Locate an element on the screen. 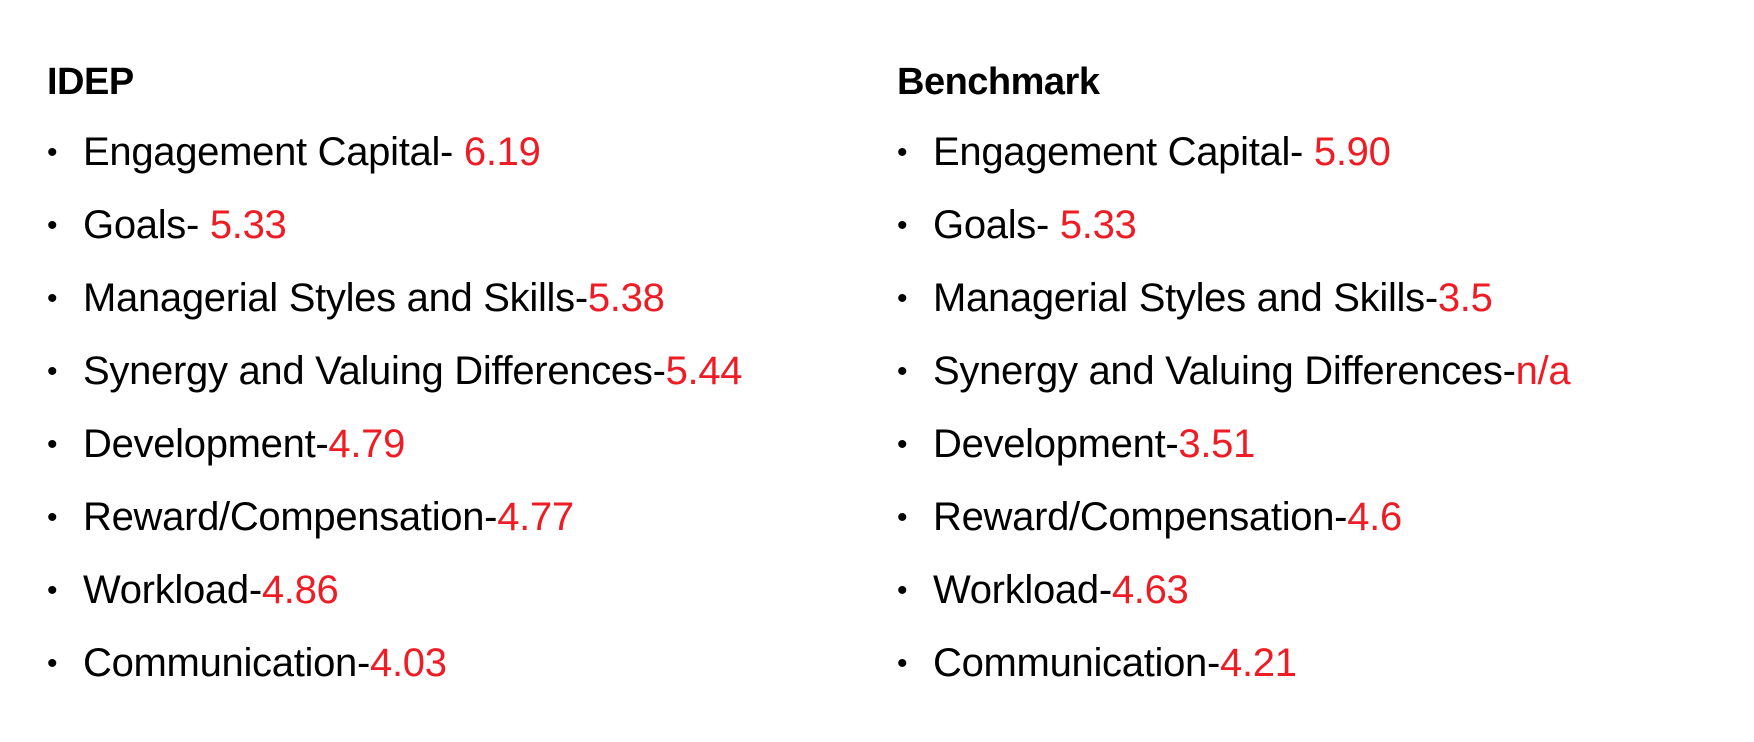 This screenshot has width=1754, height=742. list-item: • Synergy and Valuing Differences-5.44 is located at coordinates (395, 371).